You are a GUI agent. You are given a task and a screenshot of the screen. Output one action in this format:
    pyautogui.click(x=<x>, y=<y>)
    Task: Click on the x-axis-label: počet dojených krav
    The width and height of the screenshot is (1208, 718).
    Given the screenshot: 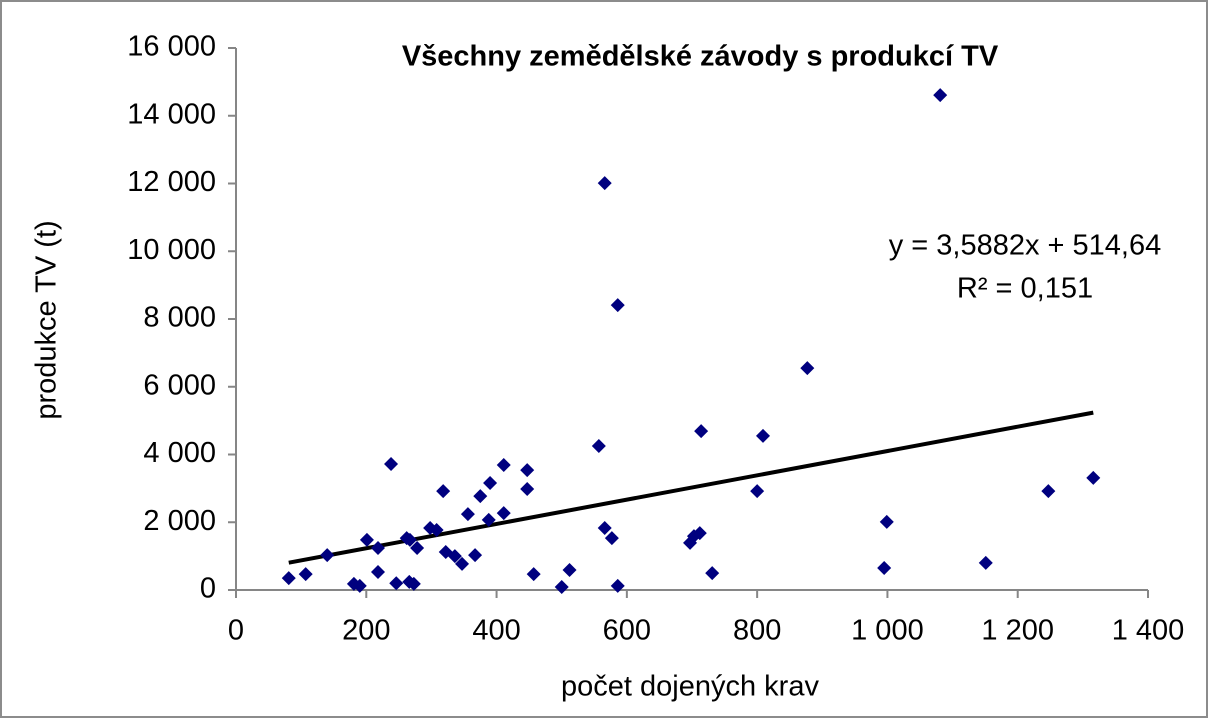 What is the action you would take?
    pyautogui.click(x=690, y=687)
    